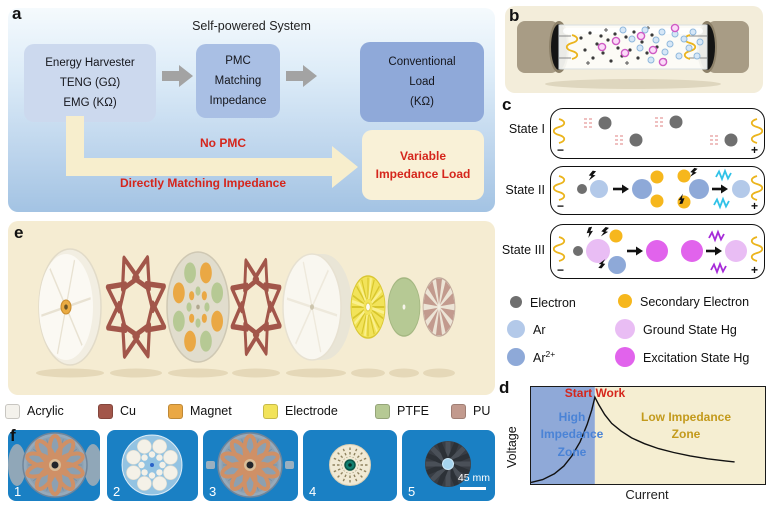 This screenshot has height=508, width=766. I want to click on material-ptfe: PTFE, so click(402, 411).